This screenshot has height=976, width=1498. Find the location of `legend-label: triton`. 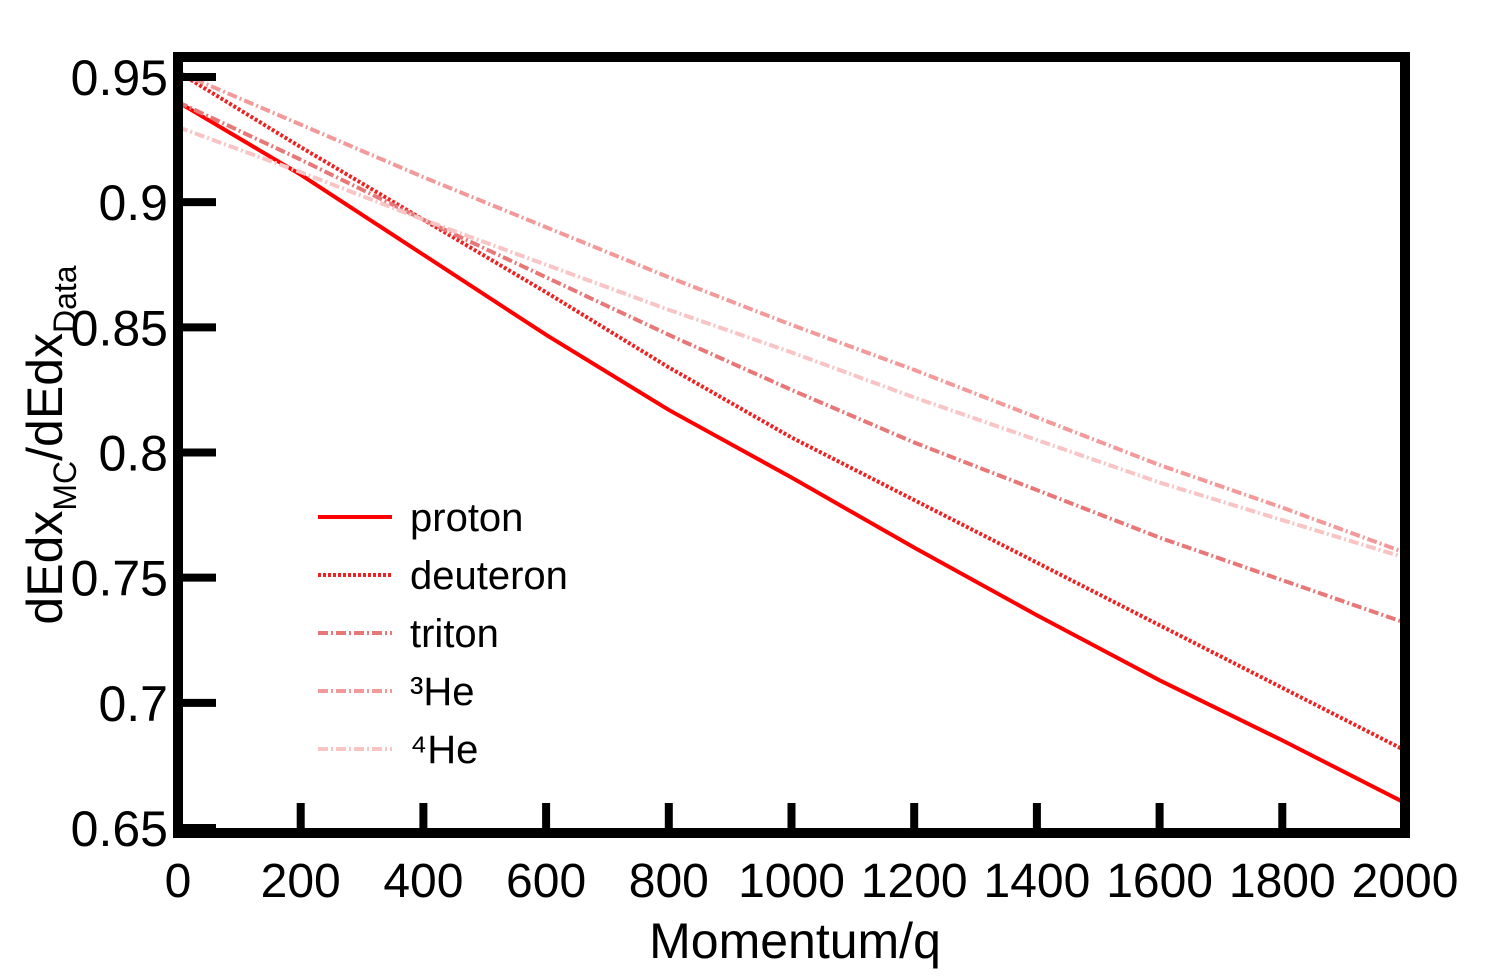

legend-label: triton is located at coordinates (454, 634).